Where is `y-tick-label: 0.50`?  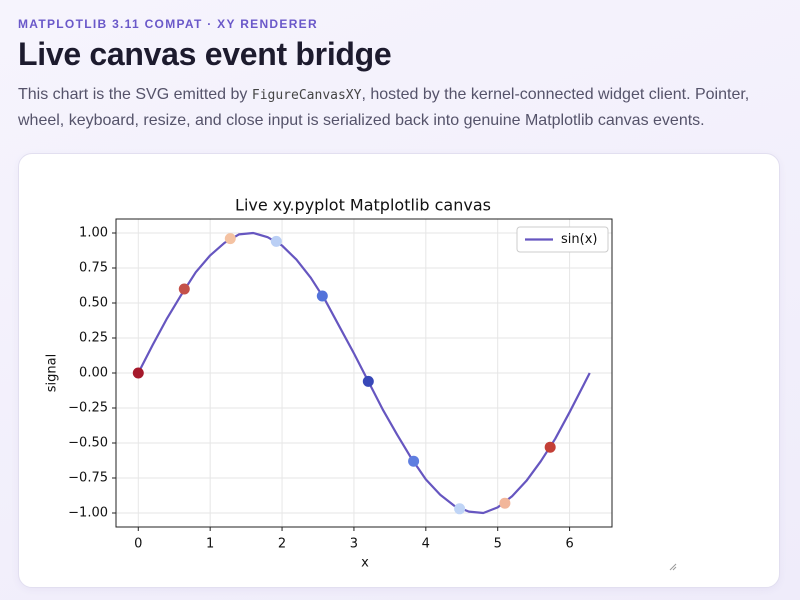
y-tick-label: 0.50 is located at coordinates (93, 303).